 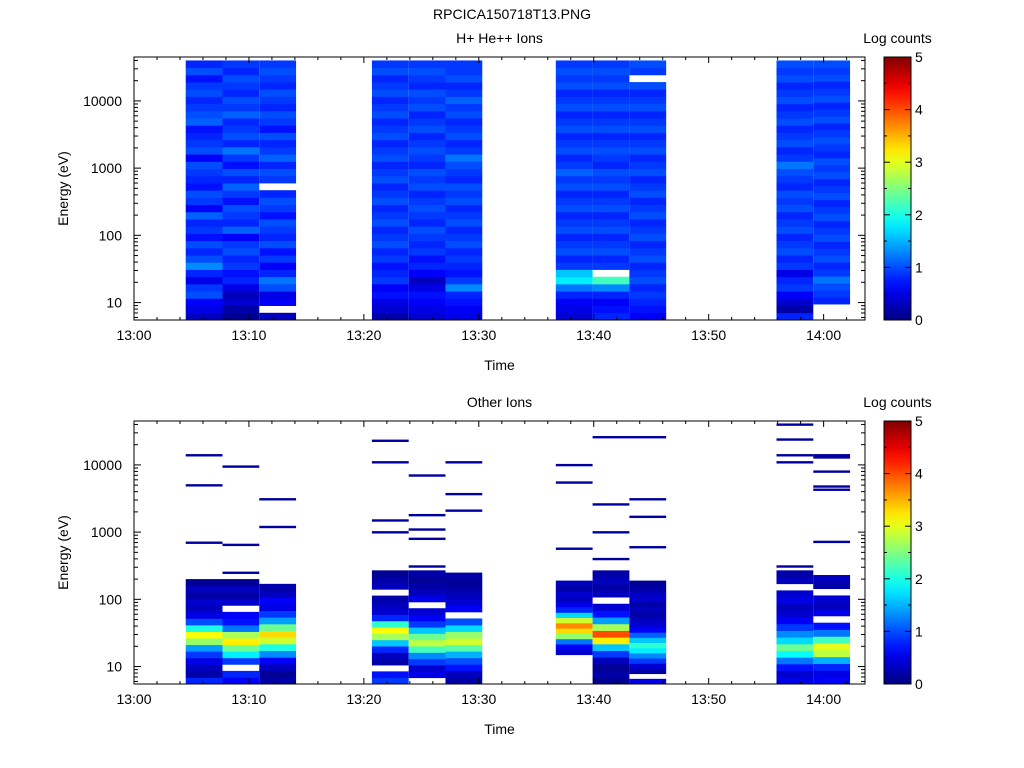 What do you see at coordinates (919, 631) in the screenshot?
I see `colorbar-tick-label: 1` at bounding box center [919, 631].